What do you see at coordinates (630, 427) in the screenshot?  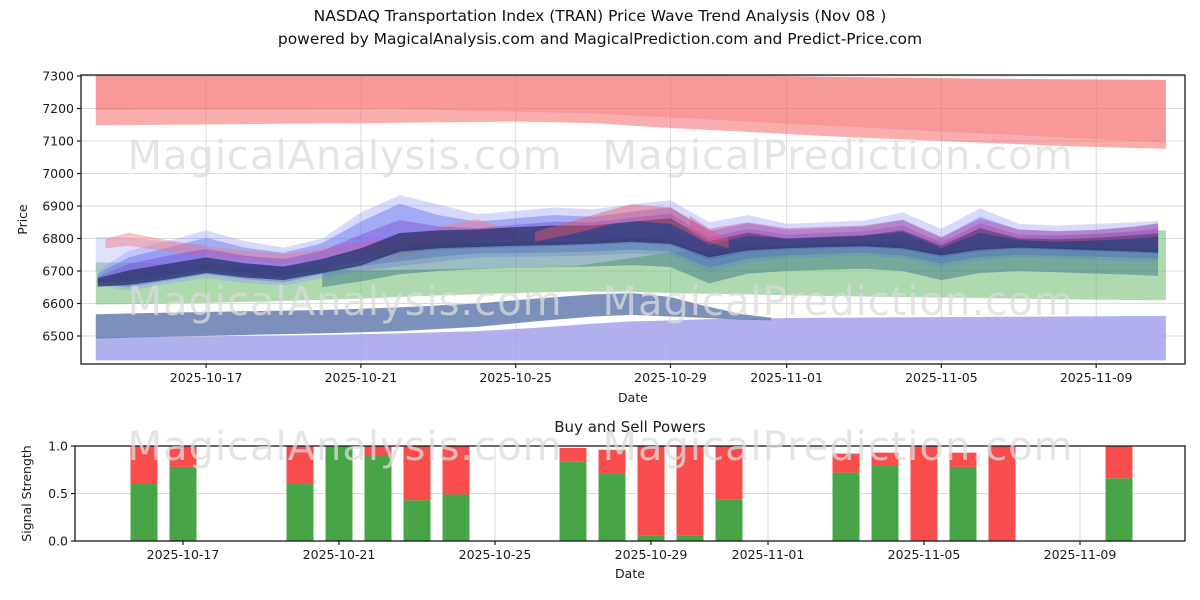 I see `bar-chart-title: Buy and Sell Powers` at bounding box center [630, 427].